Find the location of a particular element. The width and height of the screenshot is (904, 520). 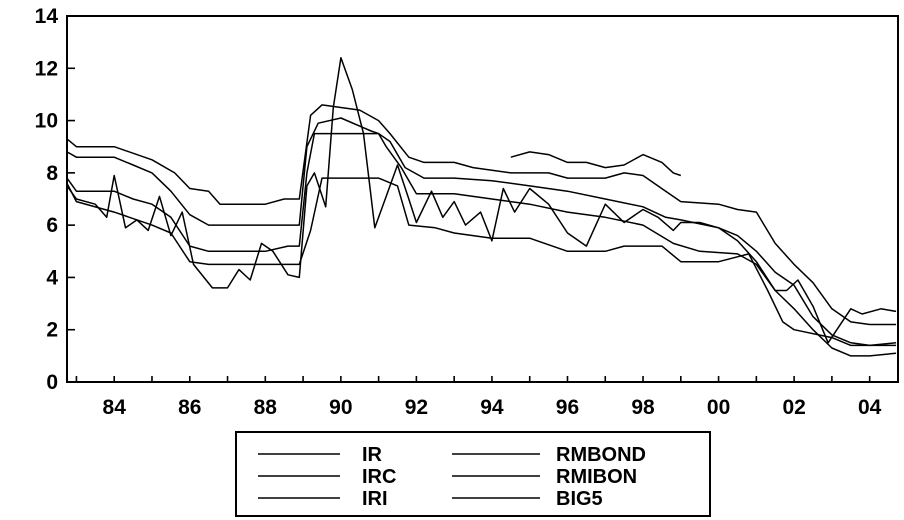

legend-entry-ir: IR is located at coordinates (320, 455).